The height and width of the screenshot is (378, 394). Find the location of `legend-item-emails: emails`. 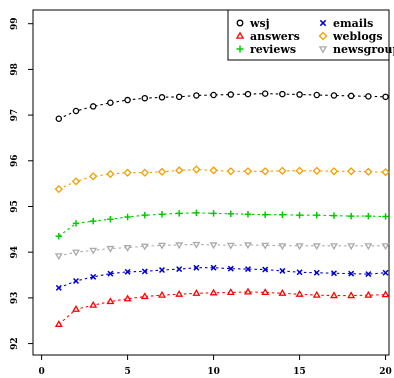

legend-item-emails: emails is located at coordinates (346, 23).